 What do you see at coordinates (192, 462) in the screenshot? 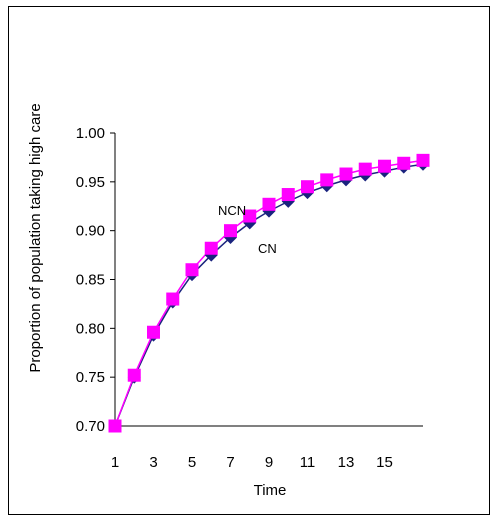
I see `x-tick-label: 5` at bounding box center [192, 462].